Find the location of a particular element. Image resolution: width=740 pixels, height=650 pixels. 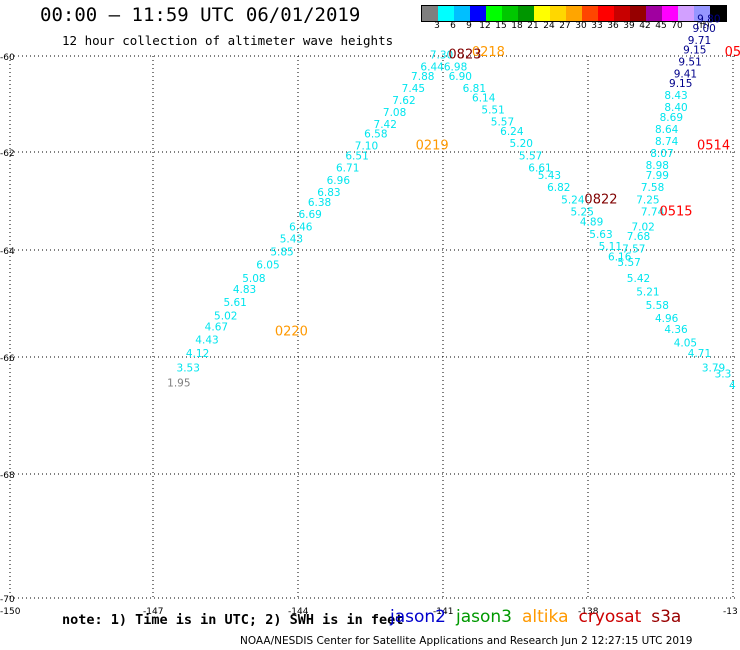

wave-height-point: 6.16 is located at coordinates (620, 258).